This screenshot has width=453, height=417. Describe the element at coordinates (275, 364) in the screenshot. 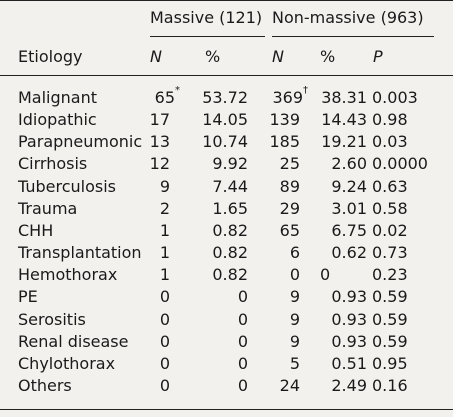

I see `cell-n-nonmassive: 5` at that location.